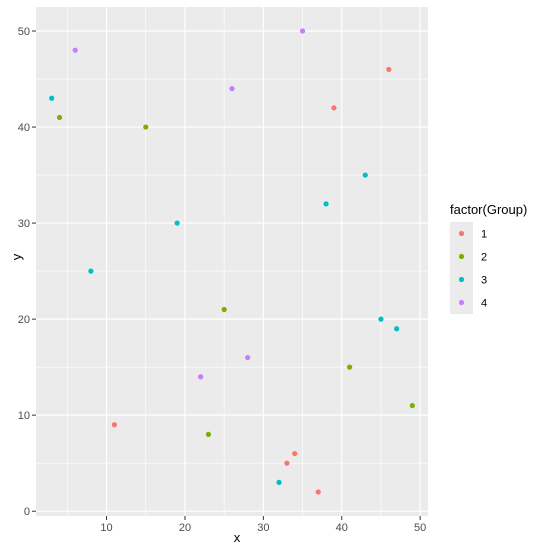 The width and height of the screenshot is (553, 552). What do you see at coordinates (420, 528) in the screenshot?
I see `x-tick-label: 50` at bounding box center [420, 528].